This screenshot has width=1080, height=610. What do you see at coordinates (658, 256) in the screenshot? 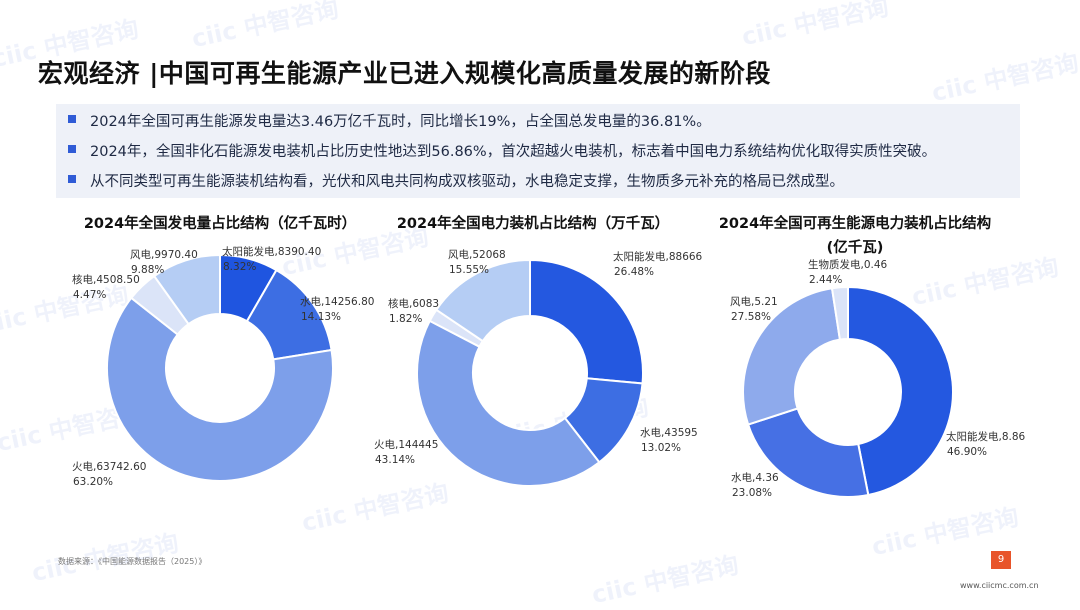
I see `slice-label: 太阳能发电,88666` at bounding box center [658, 256].